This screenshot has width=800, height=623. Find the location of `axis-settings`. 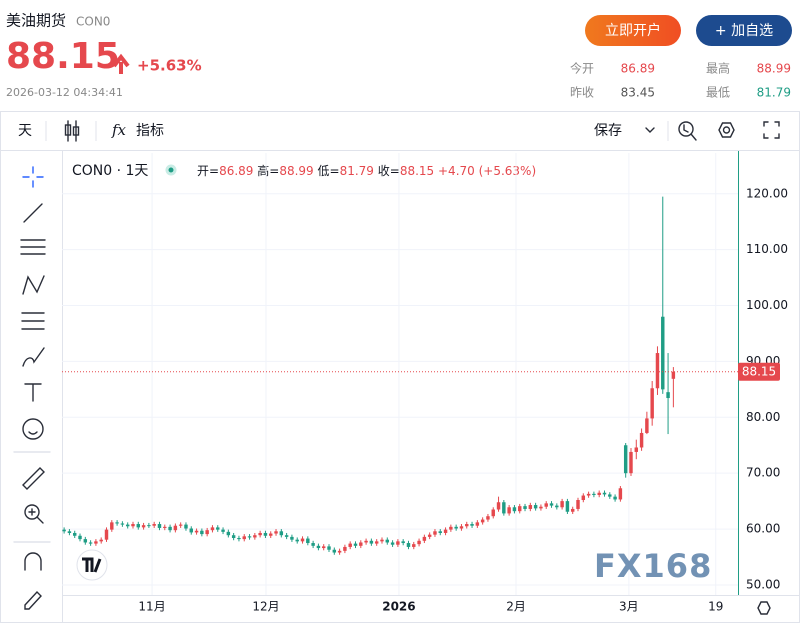

axis-settings is located at coordinates (764, 608).